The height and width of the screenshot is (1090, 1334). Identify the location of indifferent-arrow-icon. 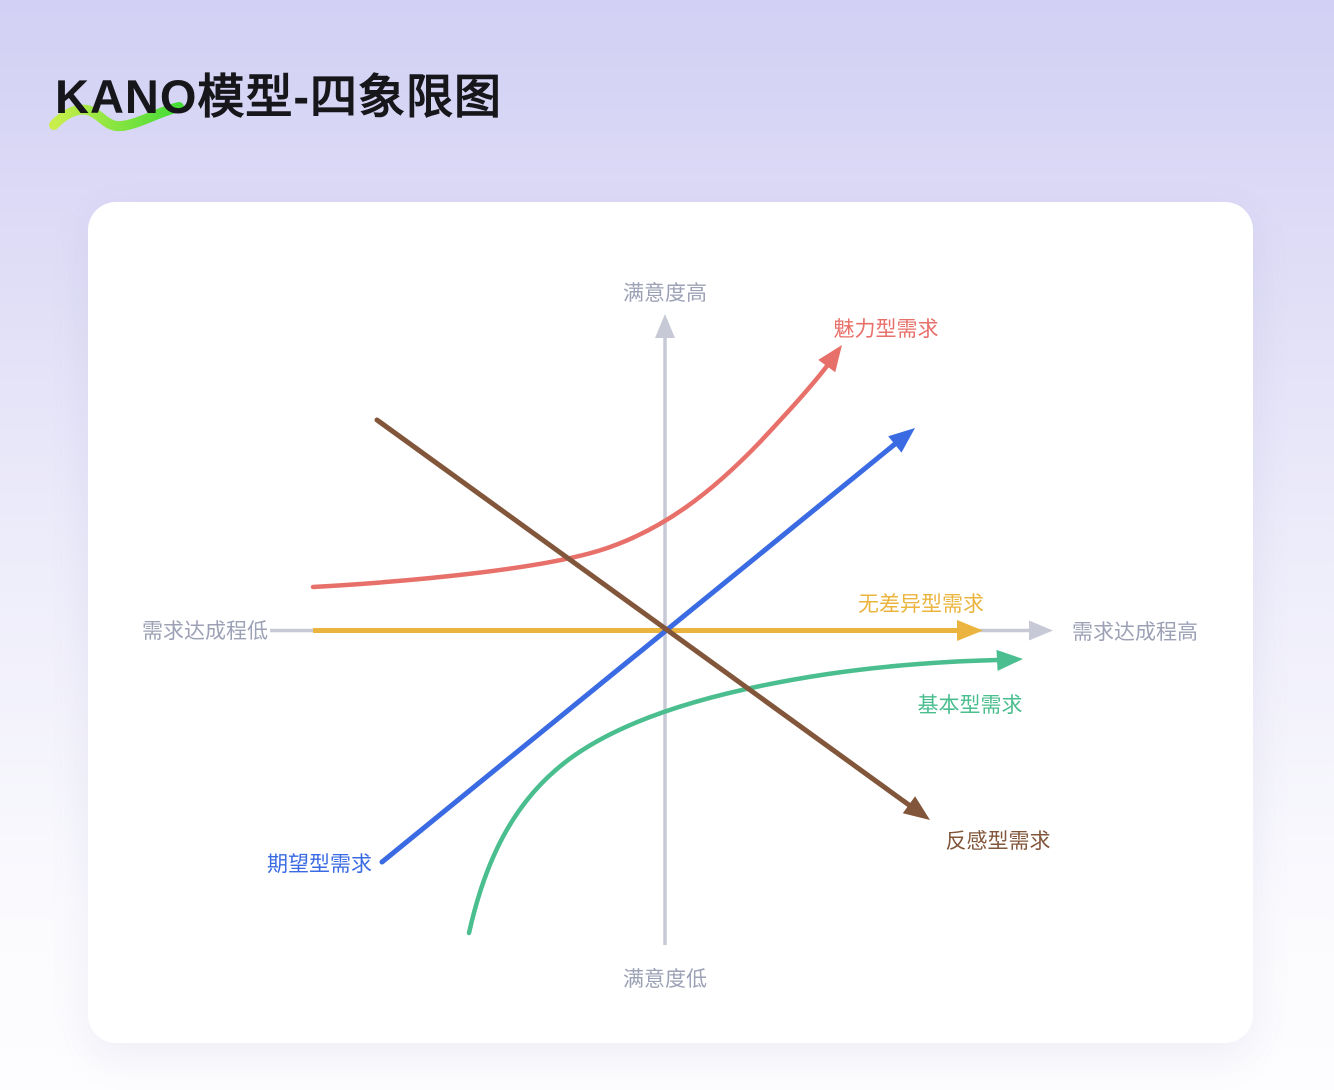
(970, 630).